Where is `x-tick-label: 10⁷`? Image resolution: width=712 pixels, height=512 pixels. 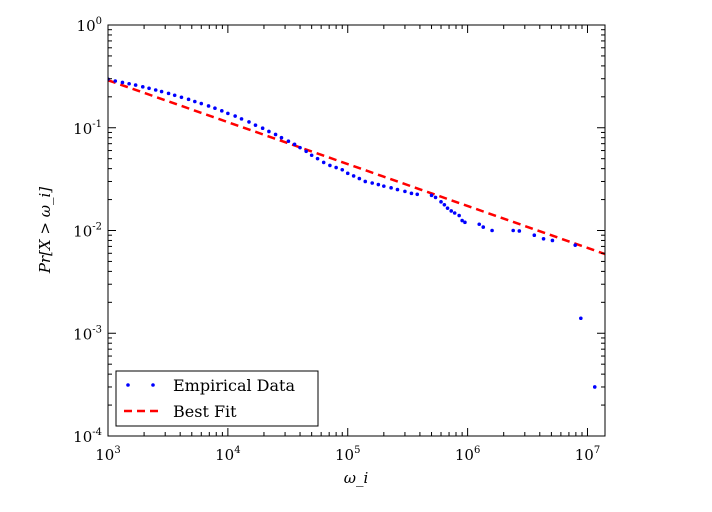
x-tick-label: 10⁷ is located at coordinates (587, 454).